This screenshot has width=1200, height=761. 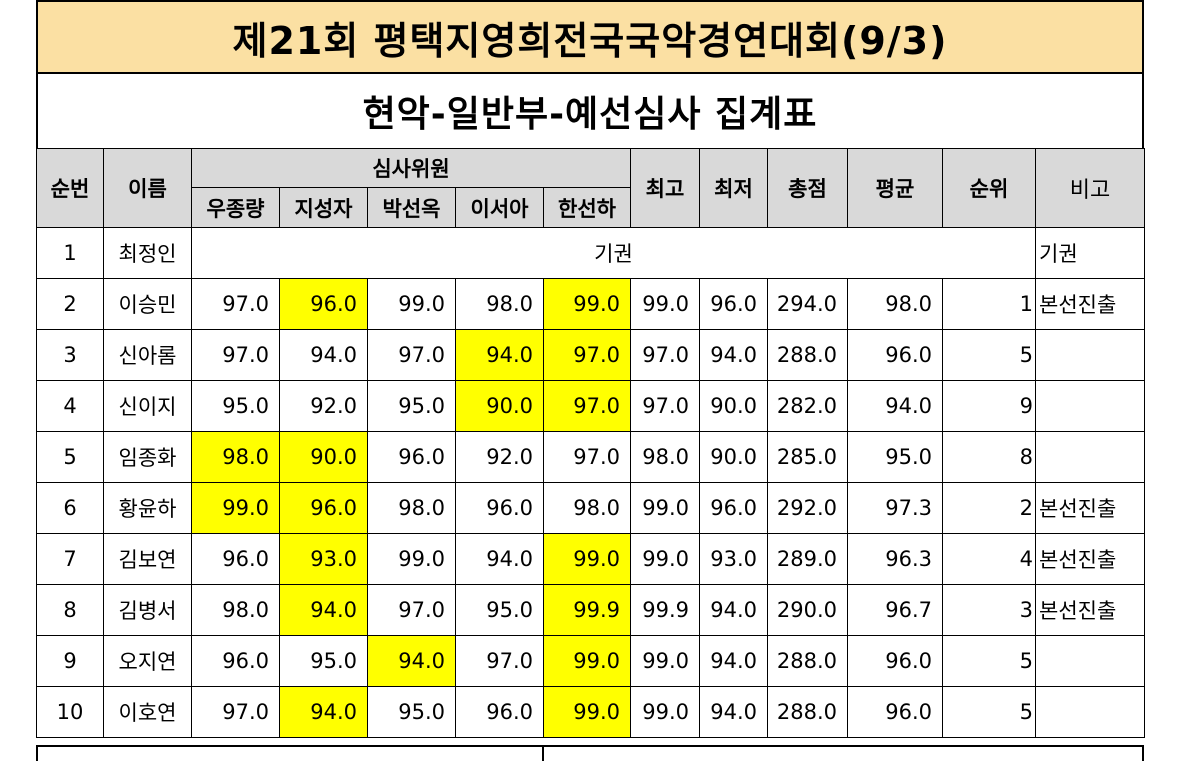 I want to click on cell-no: 9, so click(x=70, y=661).